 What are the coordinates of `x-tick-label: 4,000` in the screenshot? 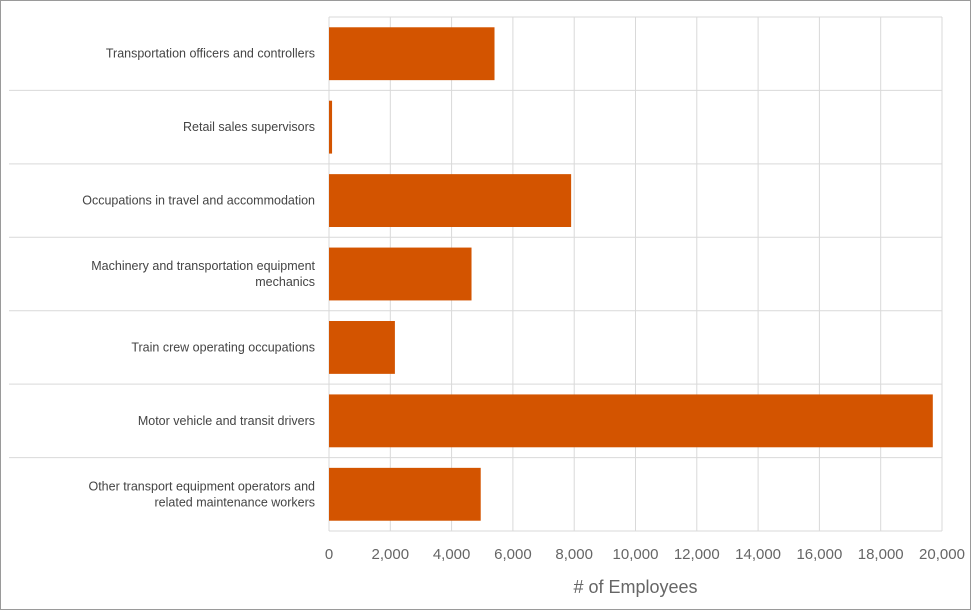 It's located at (452, 554).